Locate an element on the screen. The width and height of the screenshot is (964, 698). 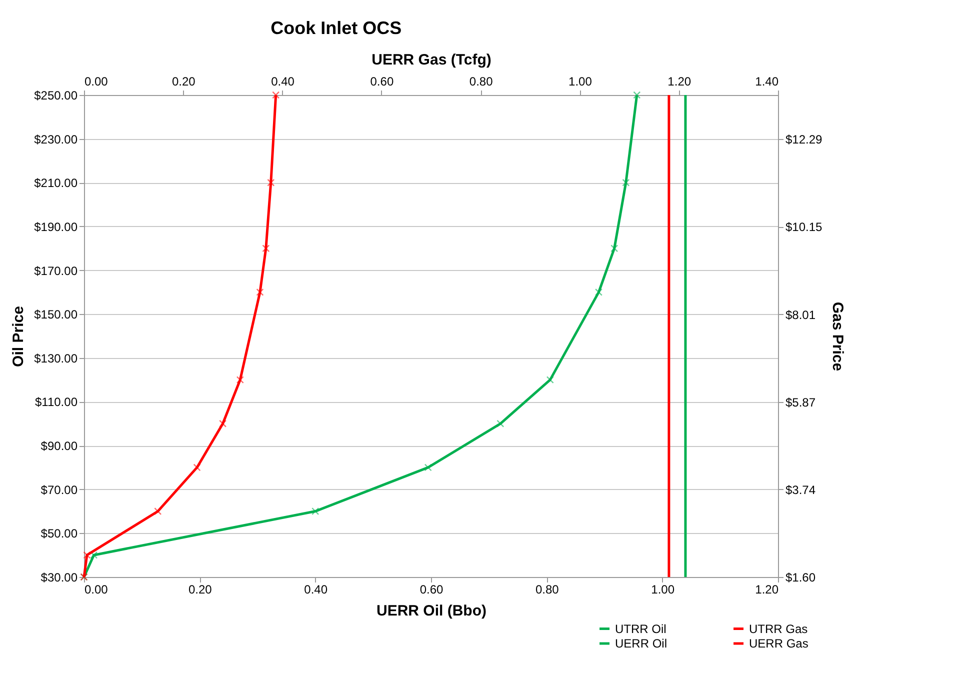
x2-tick-label: 1.00 is located at coordinates (580, 81).